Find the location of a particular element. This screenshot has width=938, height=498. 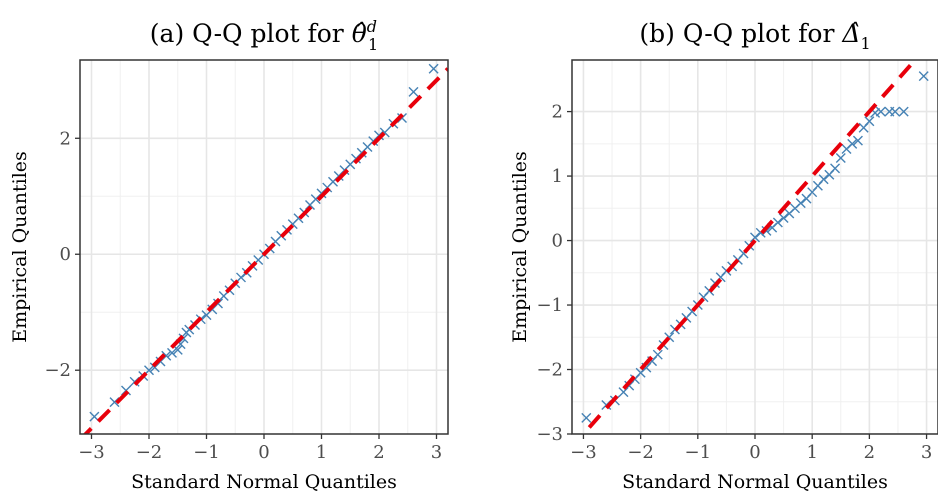

chart-title-symbol: Δ̂ is located at coordinates (850, 33).